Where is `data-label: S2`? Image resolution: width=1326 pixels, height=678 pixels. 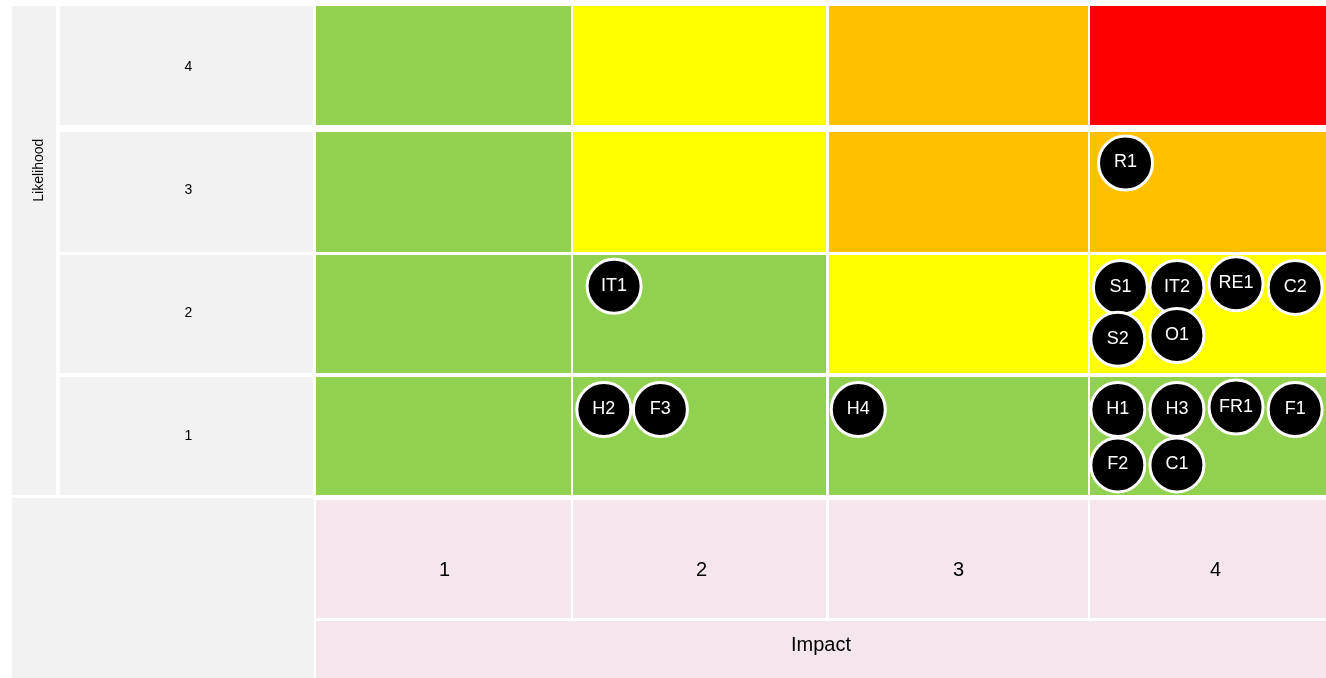
data-label: S2 is located at coordinates (1117, 337).